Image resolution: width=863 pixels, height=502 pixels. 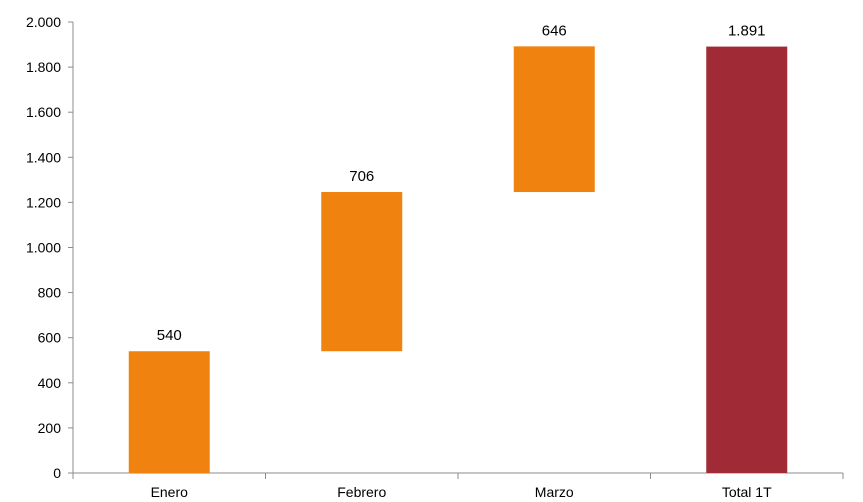 What do you see at coordinates (554, 119) in the screenshot?
I see `bar-marzo` at bounding box center [554, 119].